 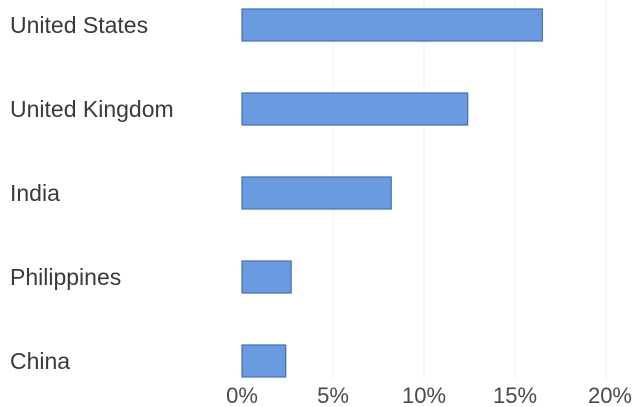 What do you see at coordinates (392, 25) in the screenshot?
I see `bar-united-states` at bounding box center [392, 25].